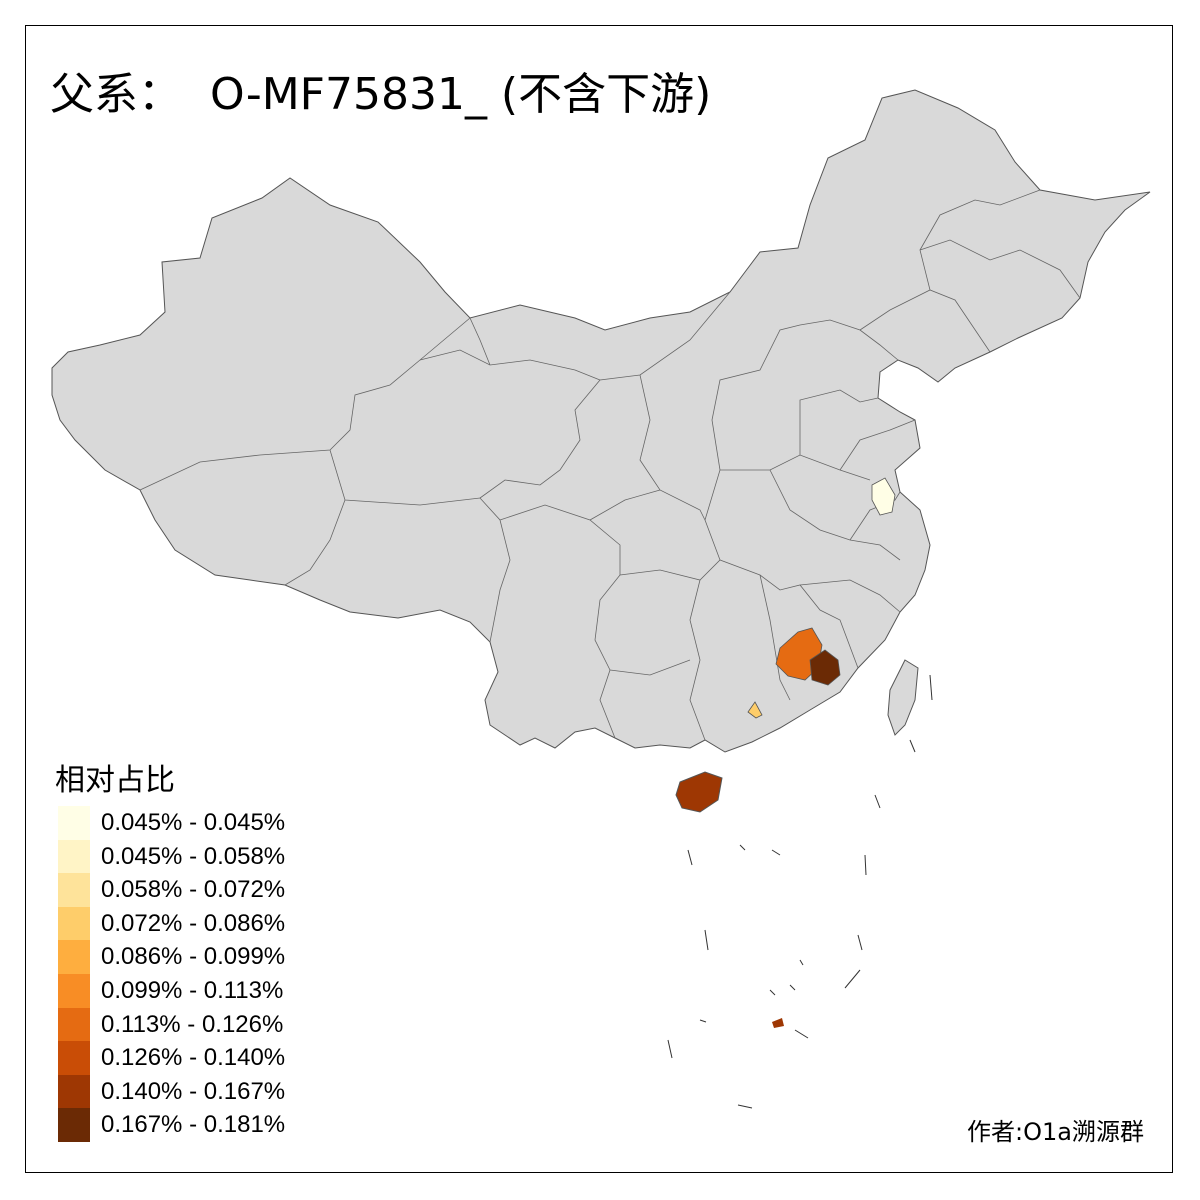 This screenshot has height=1200, width=1200. What do you see at coordinates (193, 1125) in the screenshot?
I see `legend-label: 0.167% - 0.181%` at bounding box center [193, 1125].